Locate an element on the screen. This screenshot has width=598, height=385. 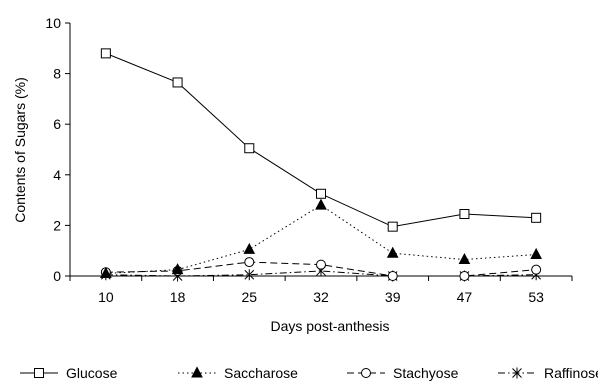
legend-marker-stachyose is located at coordinates (366, 373).